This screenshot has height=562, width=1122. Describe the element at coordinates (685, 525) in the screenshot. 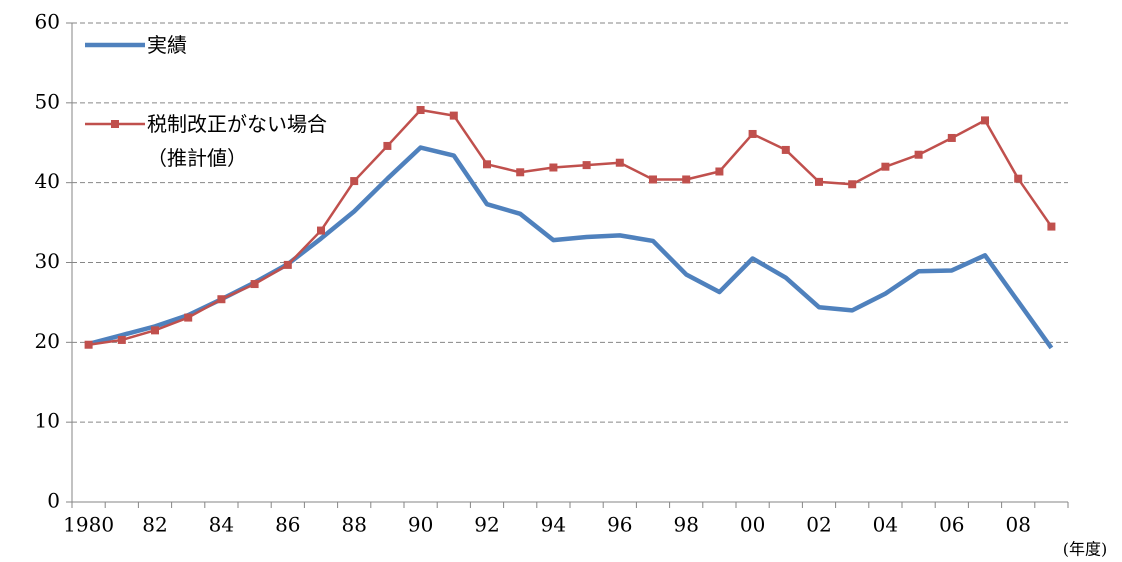

I see `x-tick-label: 98` at that location.